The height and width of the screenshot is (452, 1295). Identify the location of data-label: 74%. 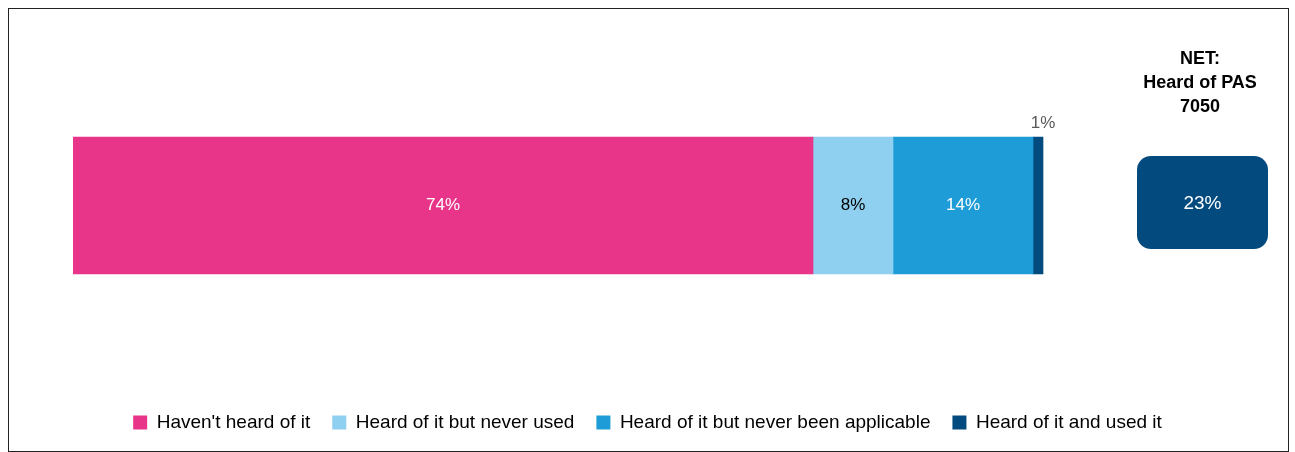
(443, 205).